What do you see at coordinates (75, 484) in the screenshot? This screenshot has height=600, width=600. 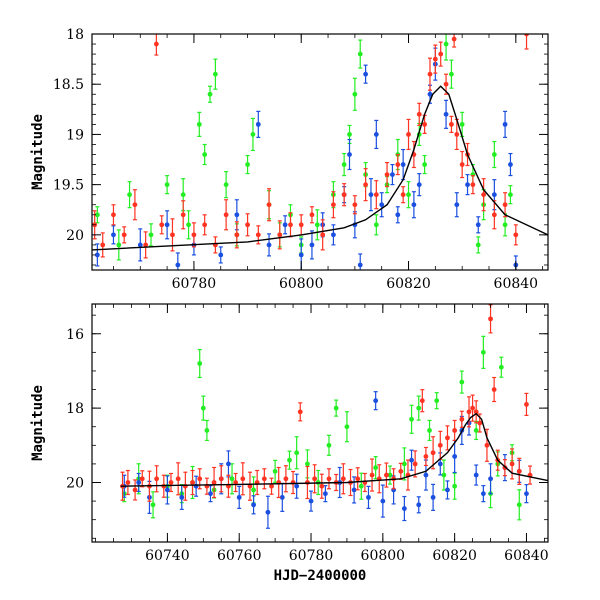 I see `y-tick-label: 20` at bounding box center [75, 484].